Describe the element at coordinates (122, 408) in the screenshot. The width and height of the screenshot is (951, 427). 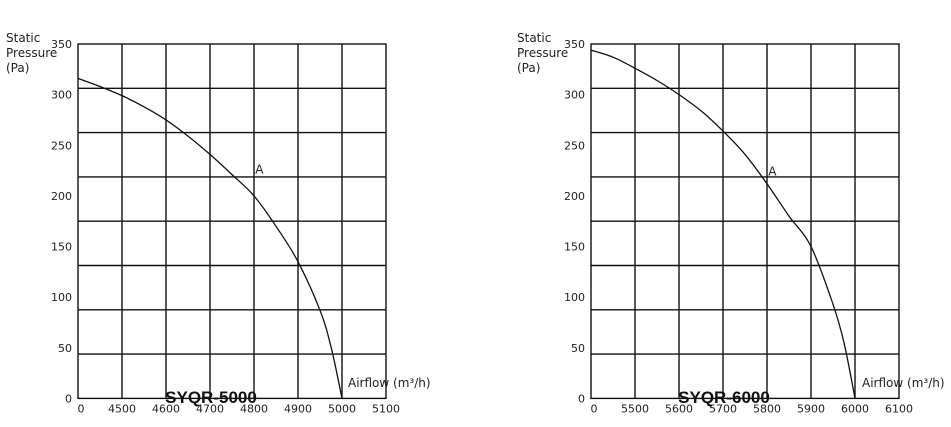
I see `x-tick-label: 4500` at that location.